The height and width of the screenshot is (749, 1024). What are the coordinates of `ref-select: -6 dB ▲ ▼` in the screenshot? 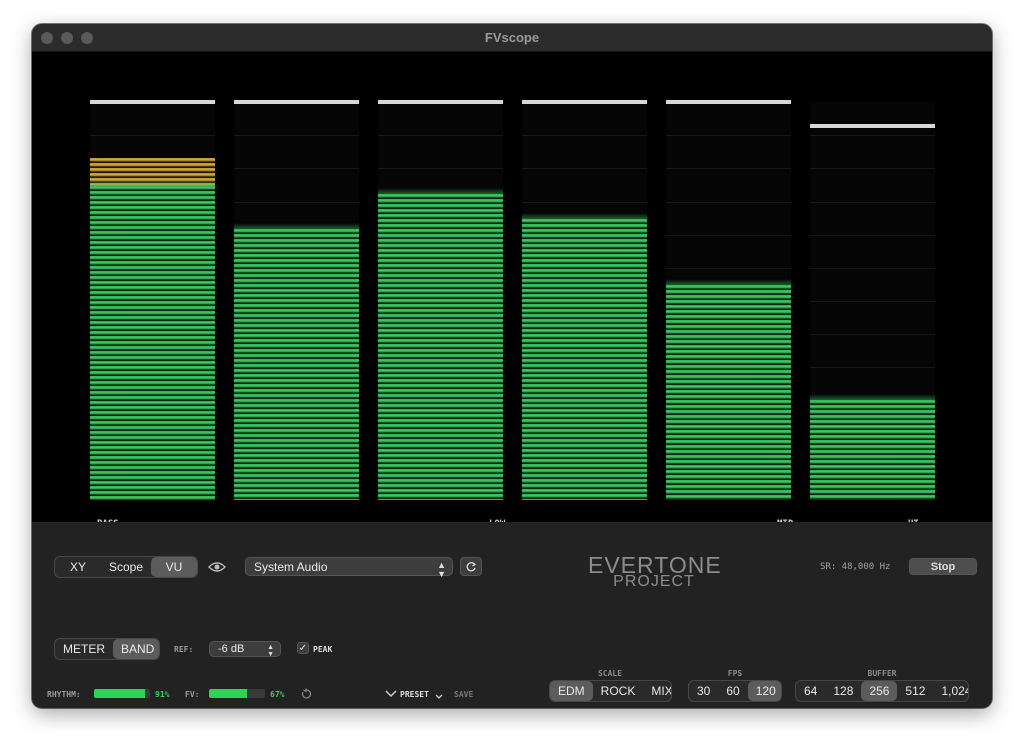 It's located at (245, 649).